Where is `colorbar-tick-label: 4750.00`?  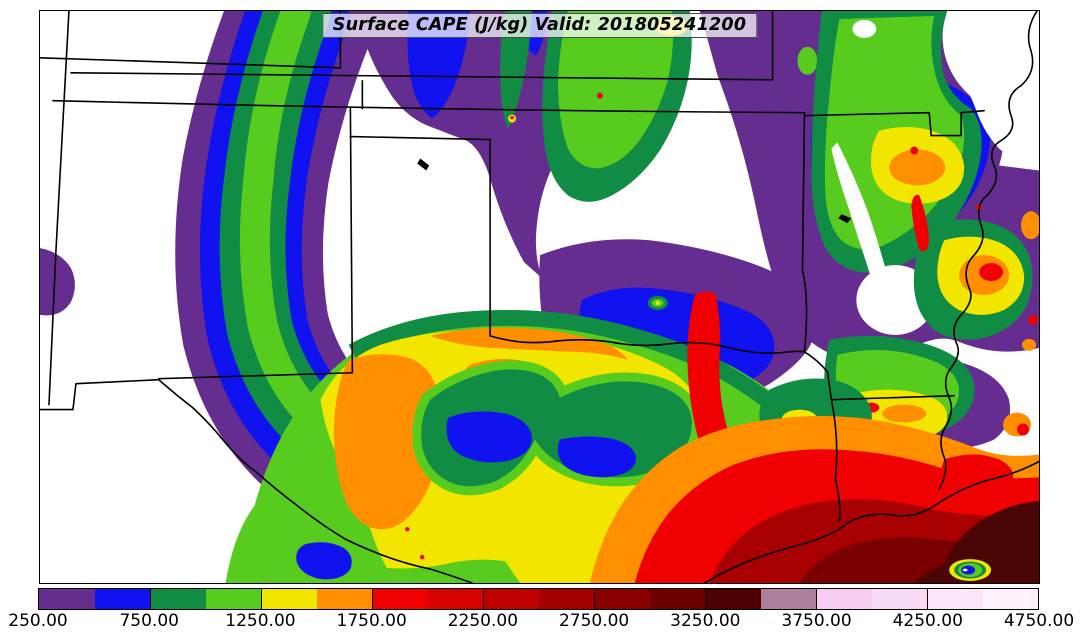 colorbar-tick-label: 4750.00 is located at coordinates (1039, 621).